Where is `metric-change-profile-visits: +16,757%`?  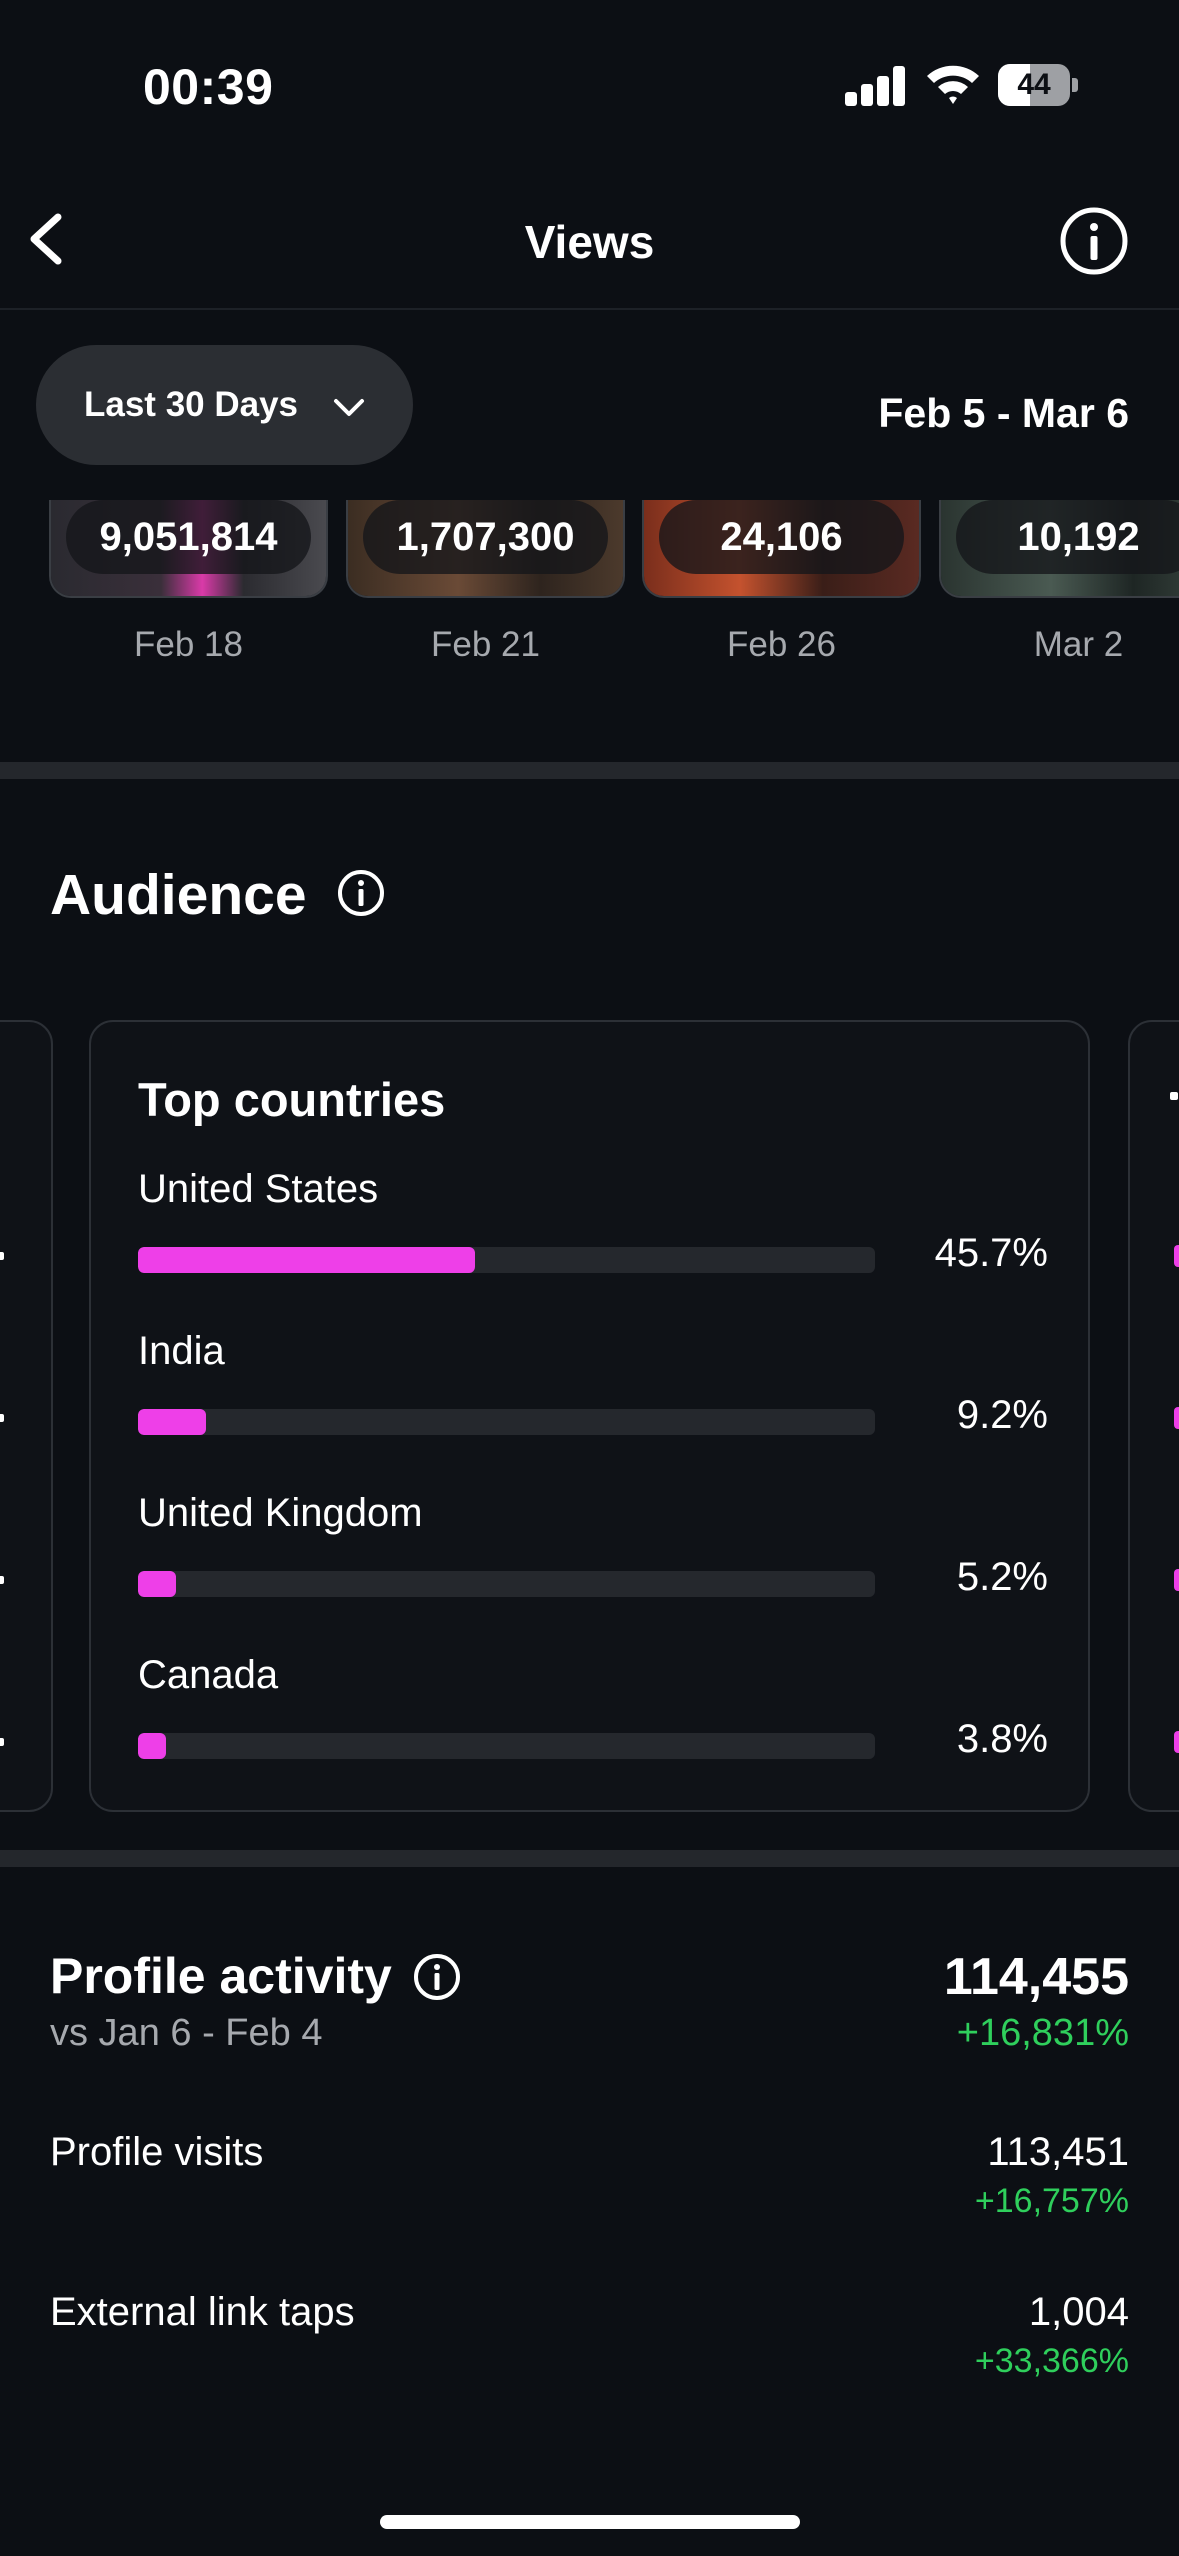 metric-change-profile-visits: +16,757% is located at coordinates (1051, 2201).